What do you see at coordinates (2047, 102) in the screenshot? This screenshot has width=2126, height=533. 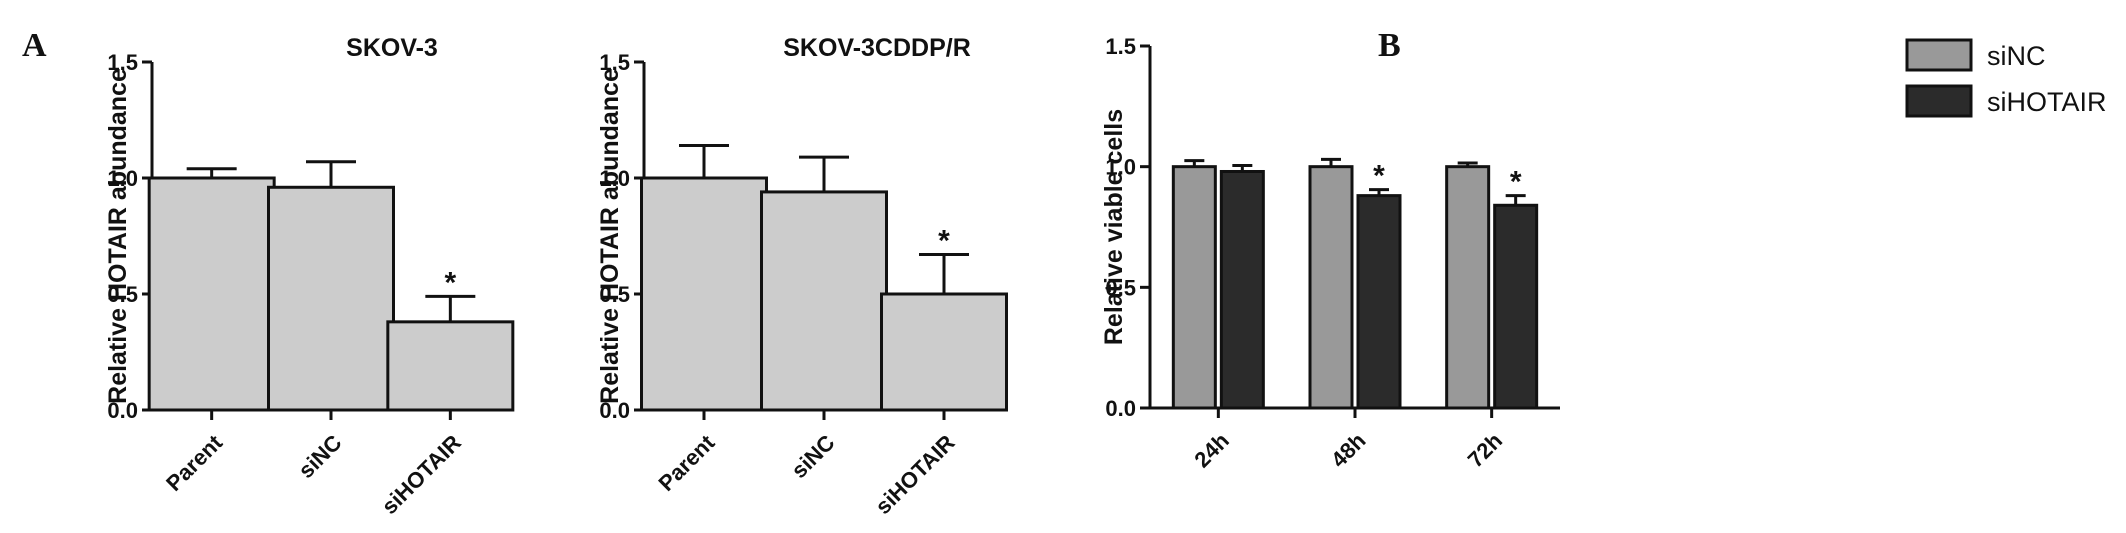 I see `legend-label: siHOTAIR` at bounding box center [2047, 102].